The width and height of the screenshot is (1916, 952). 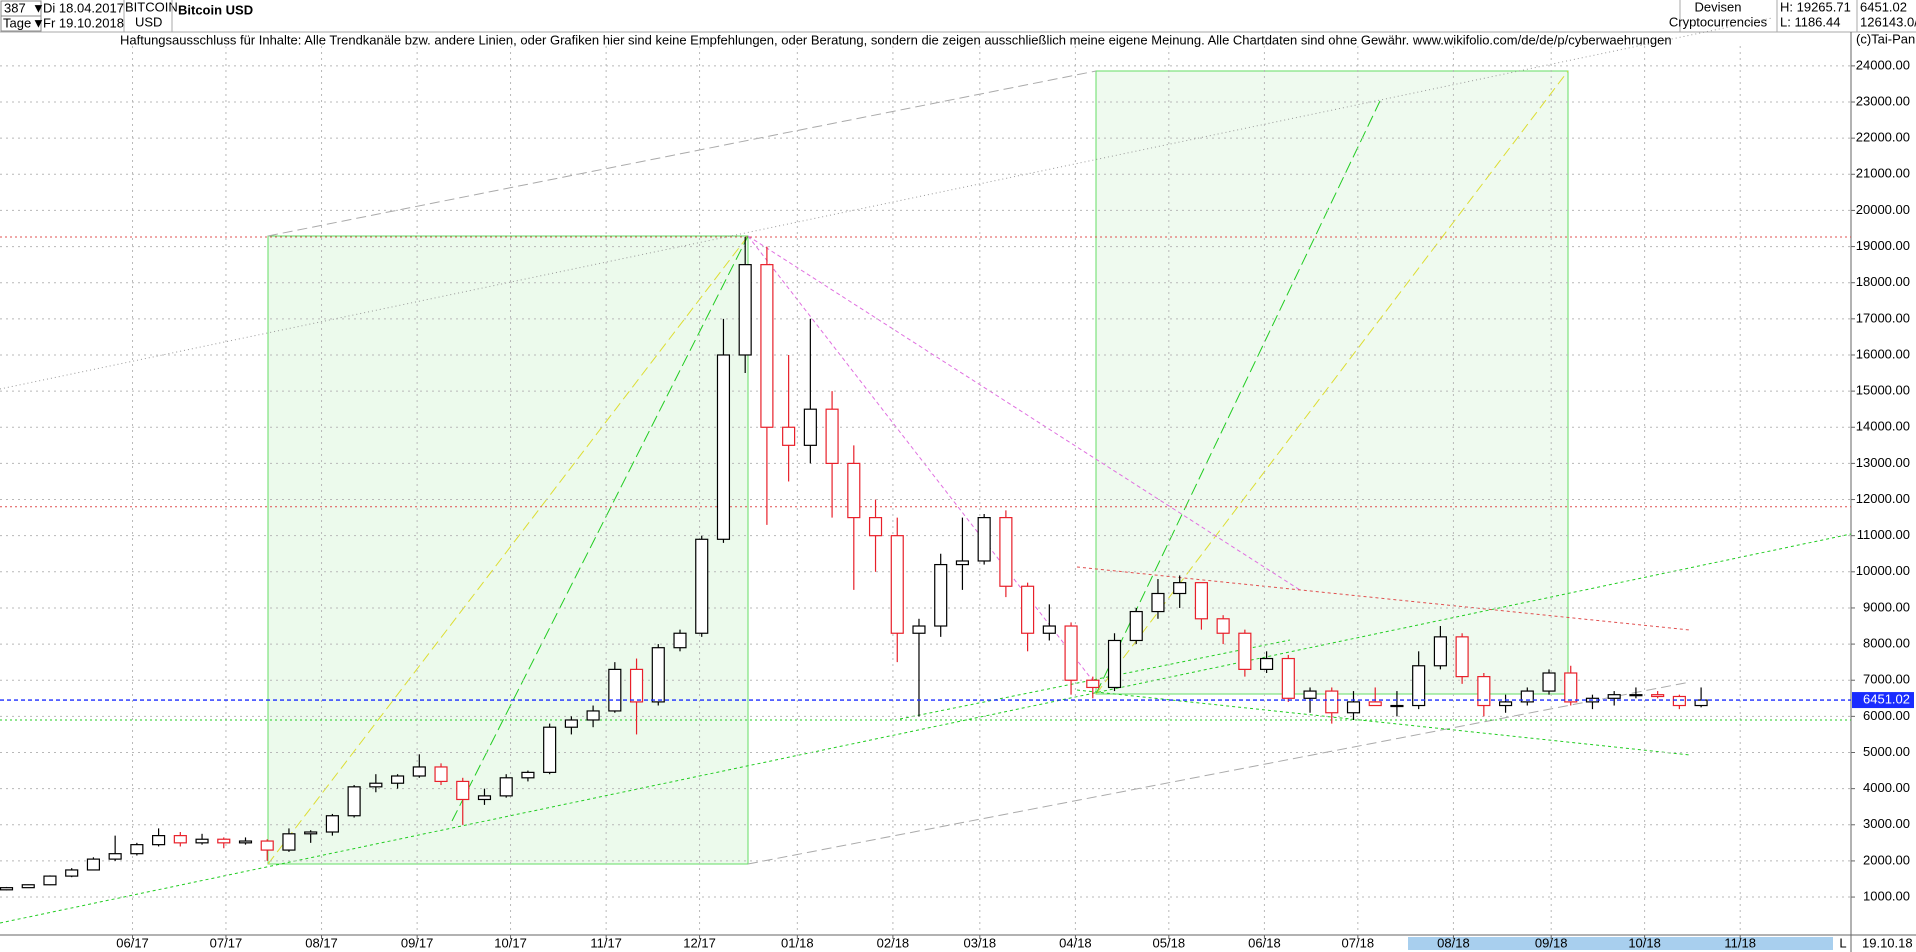 I want to click on y-tick-label: 16000.00, so click(x=1883, y=353).